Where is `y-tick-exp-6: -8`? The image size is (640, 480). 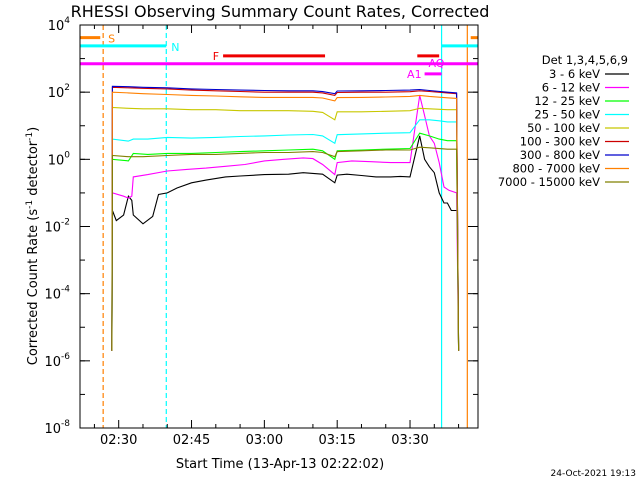 y-tick-exp-6: -8 is located at coordinates (65, 424).